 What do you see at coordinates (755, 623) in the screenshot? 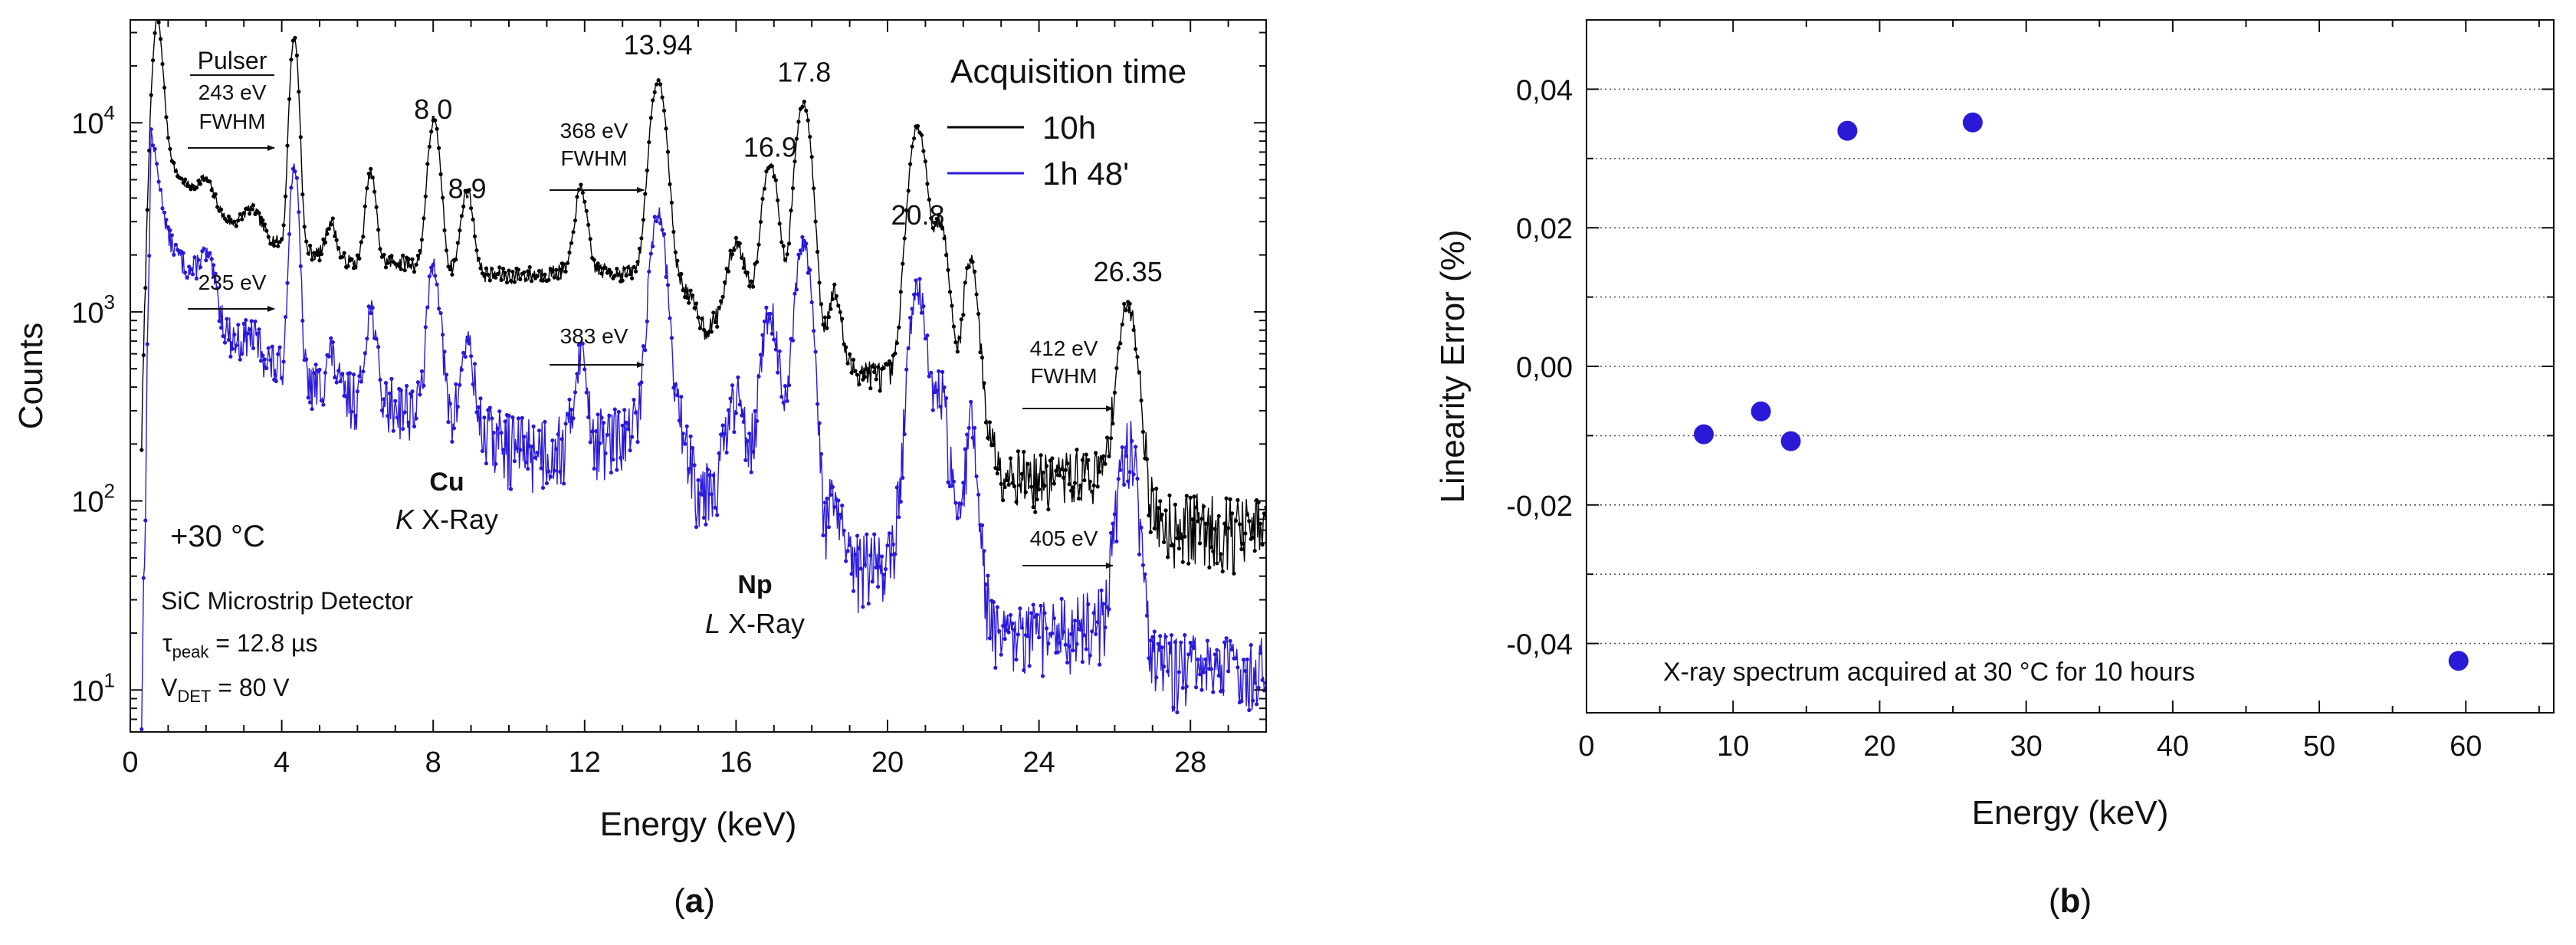
I see `np-line: L X-Ray` at bounding box center [755, 623].